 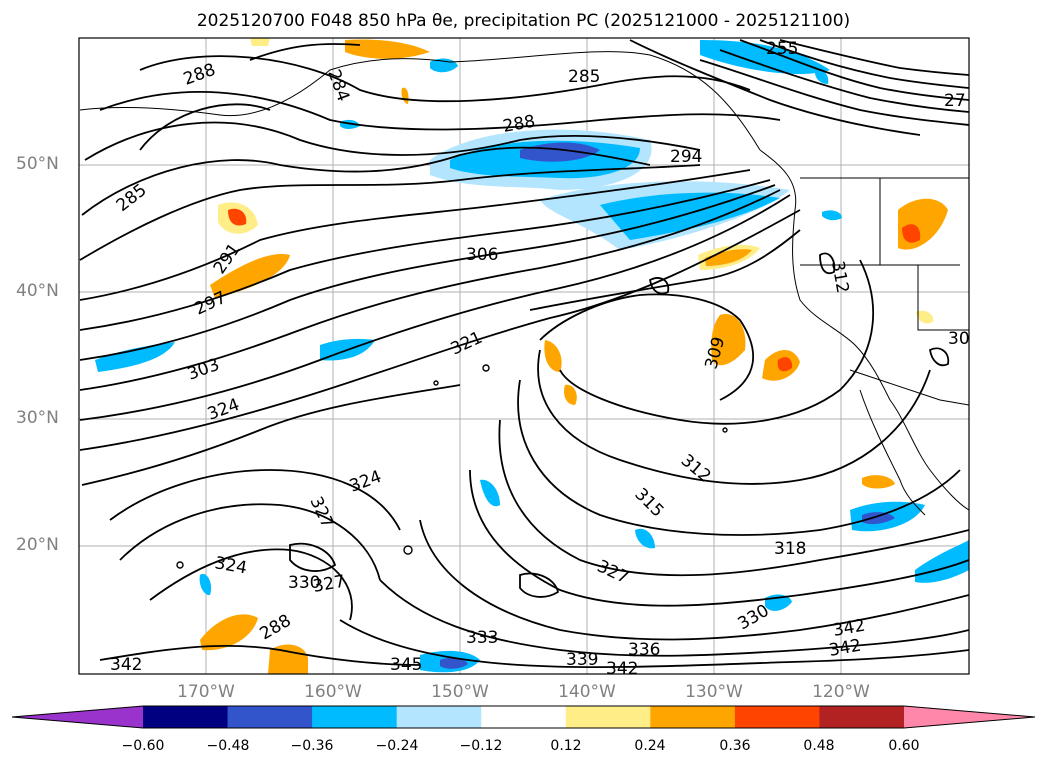 I want to click on colorbar, so click(x=523, y=717).